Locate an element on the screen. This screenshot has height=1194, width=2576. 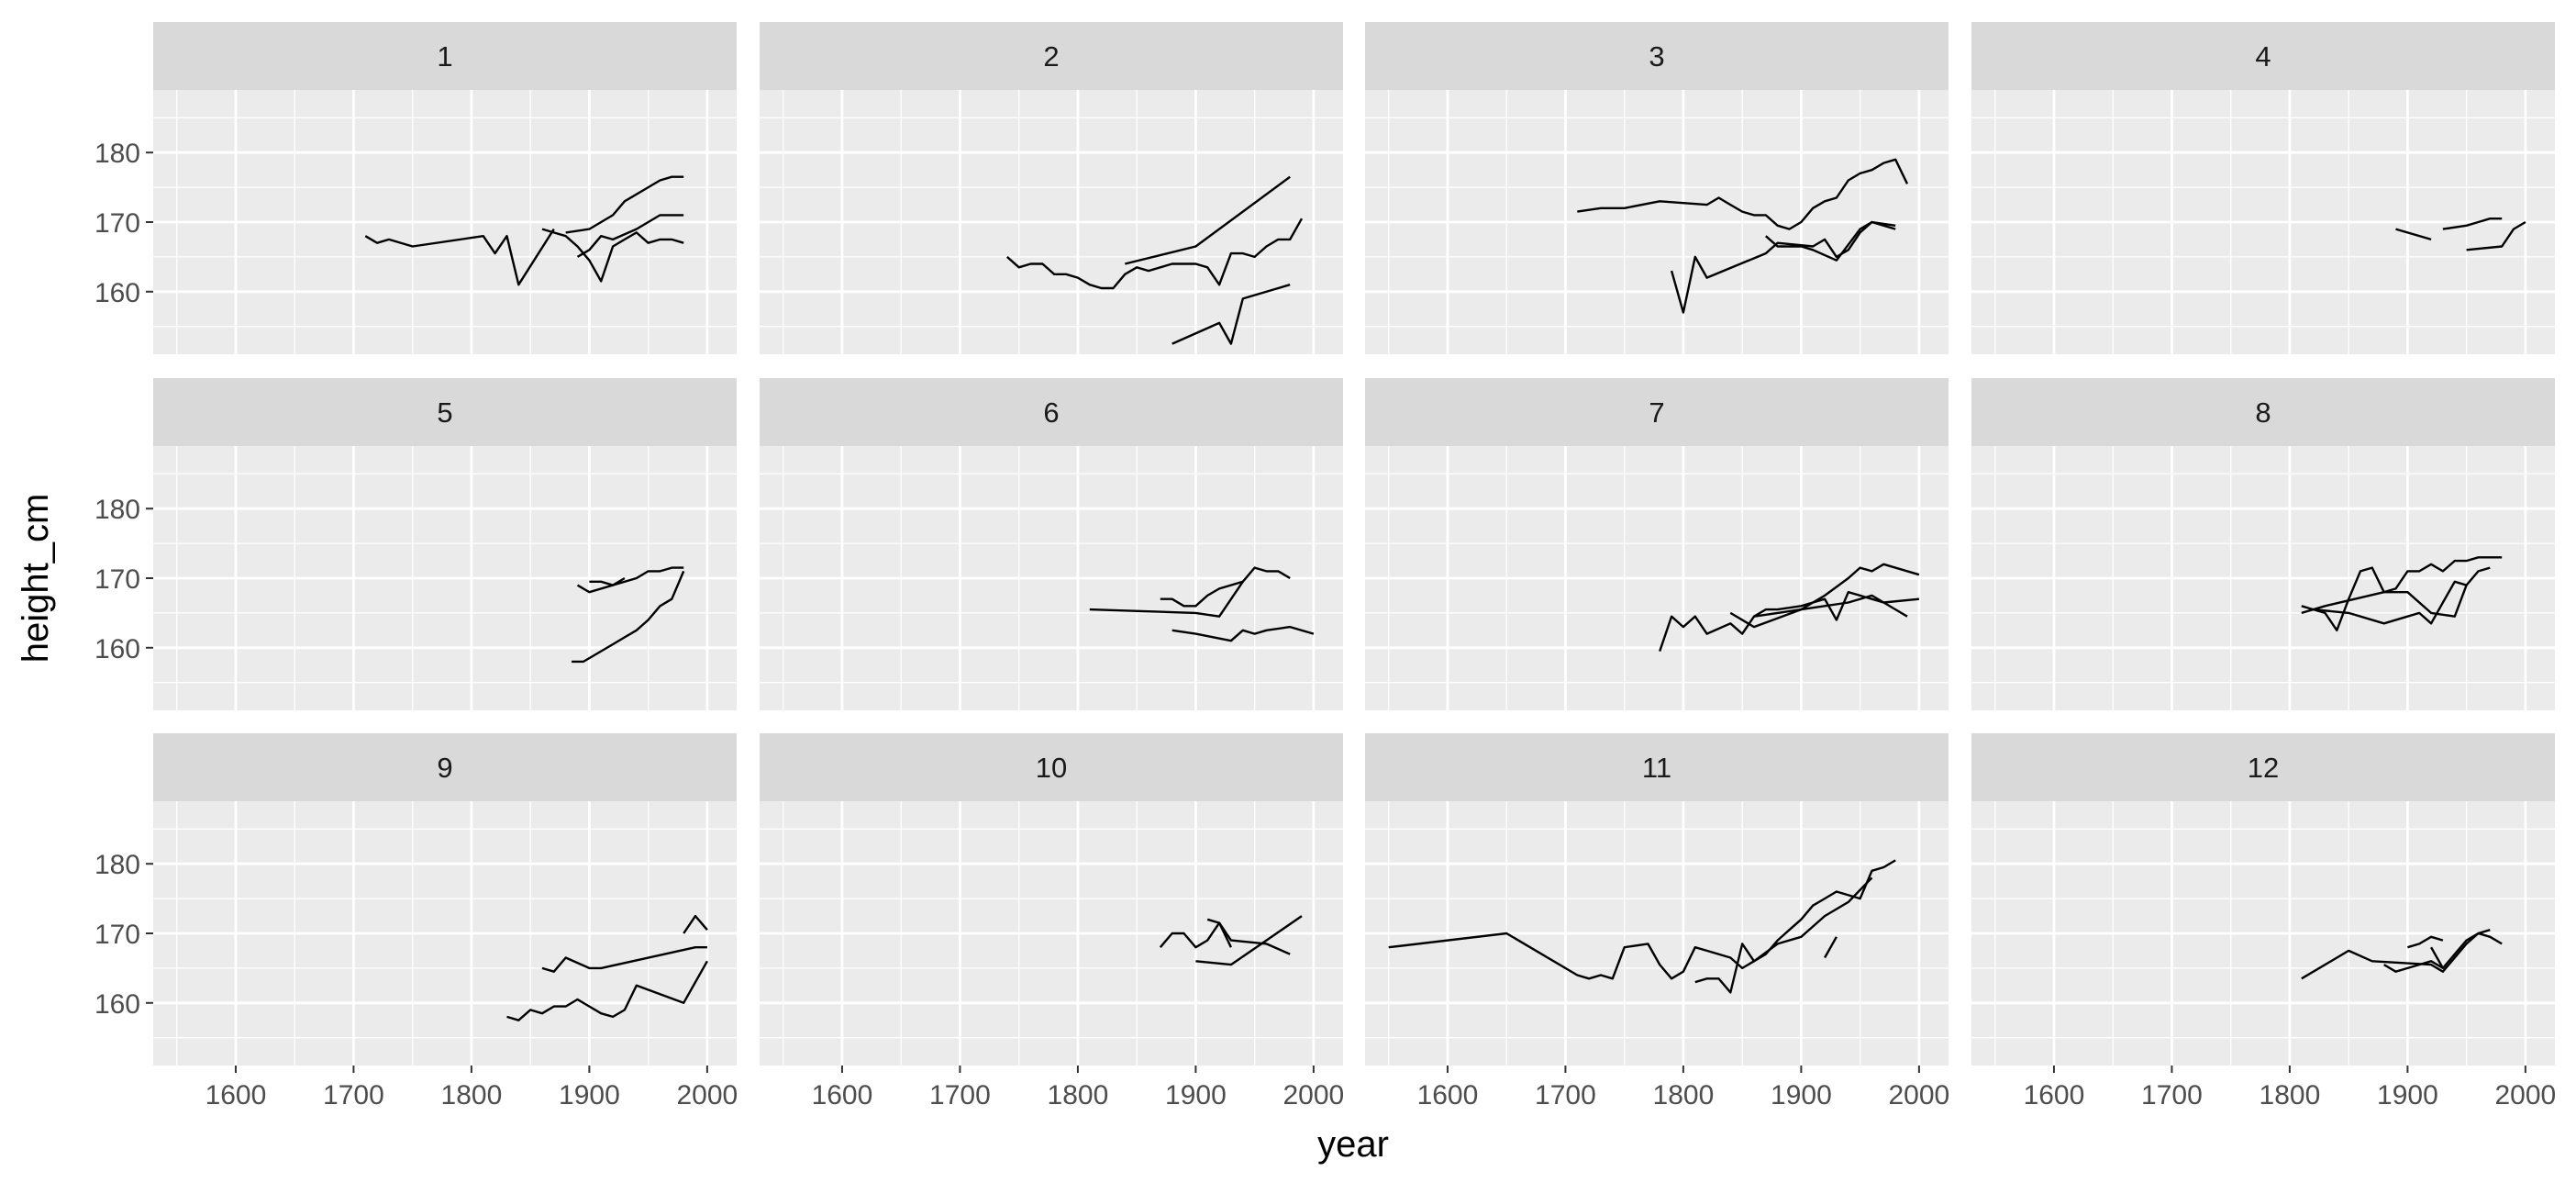
facet-label-2: 2 is located at coordinates (1051, 56).